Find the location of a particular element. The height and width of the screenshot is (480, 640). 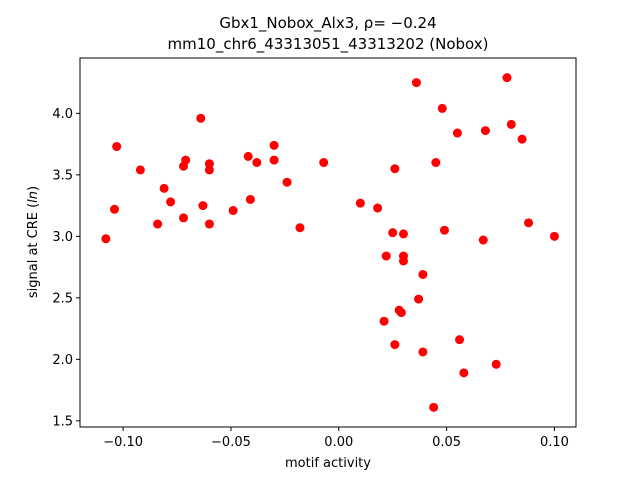

y-tick-label: 1.5 is located at coordinates (62, 421).